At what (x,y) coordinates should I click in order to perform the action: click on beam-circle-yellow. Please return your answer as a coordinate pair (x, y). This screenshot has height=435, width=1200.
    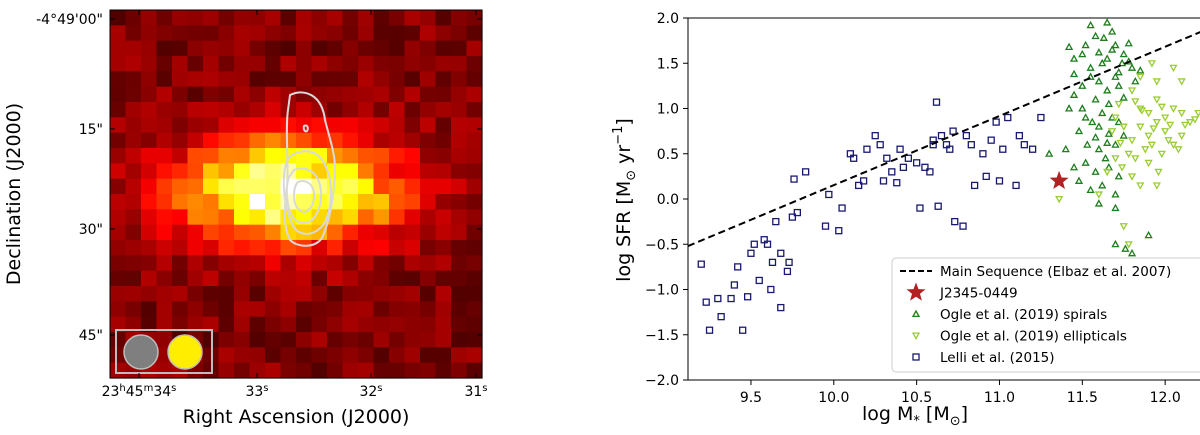
    Looking at the image, I should click on (185, 352).